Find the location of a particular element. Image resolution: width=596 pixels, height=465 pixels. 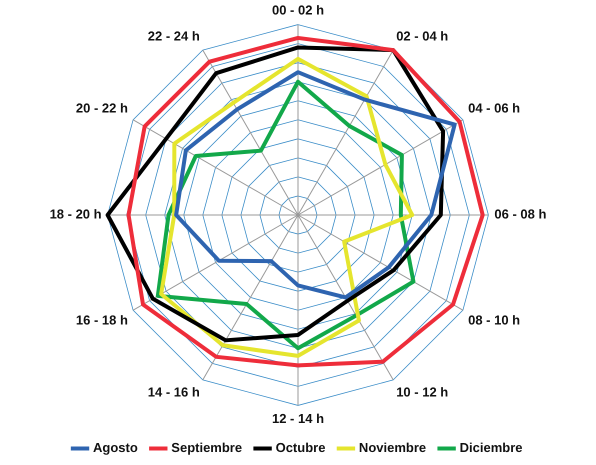

spoke-label: 00 - 02 h is located at coordinates (298, 10).